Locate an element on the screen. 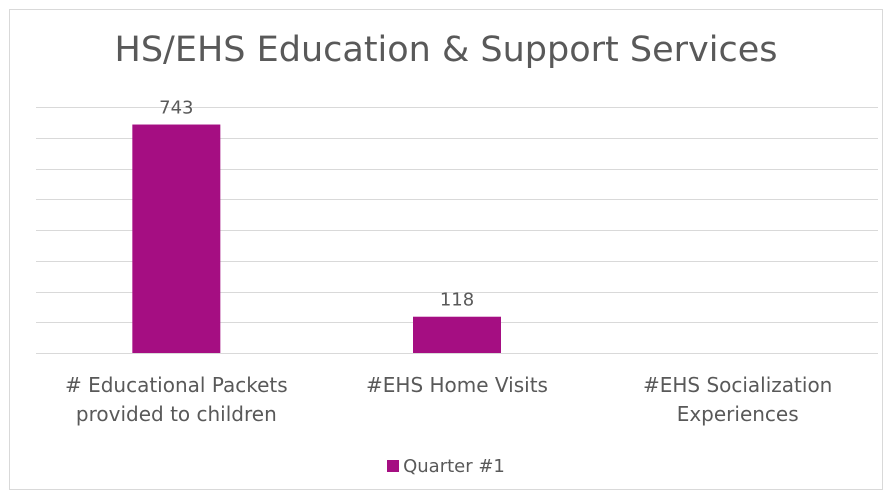 The height and width of the screenshot is (499, 892). chart-title: HS/EHS Education & Support Services is located at coordinates (446, 50).